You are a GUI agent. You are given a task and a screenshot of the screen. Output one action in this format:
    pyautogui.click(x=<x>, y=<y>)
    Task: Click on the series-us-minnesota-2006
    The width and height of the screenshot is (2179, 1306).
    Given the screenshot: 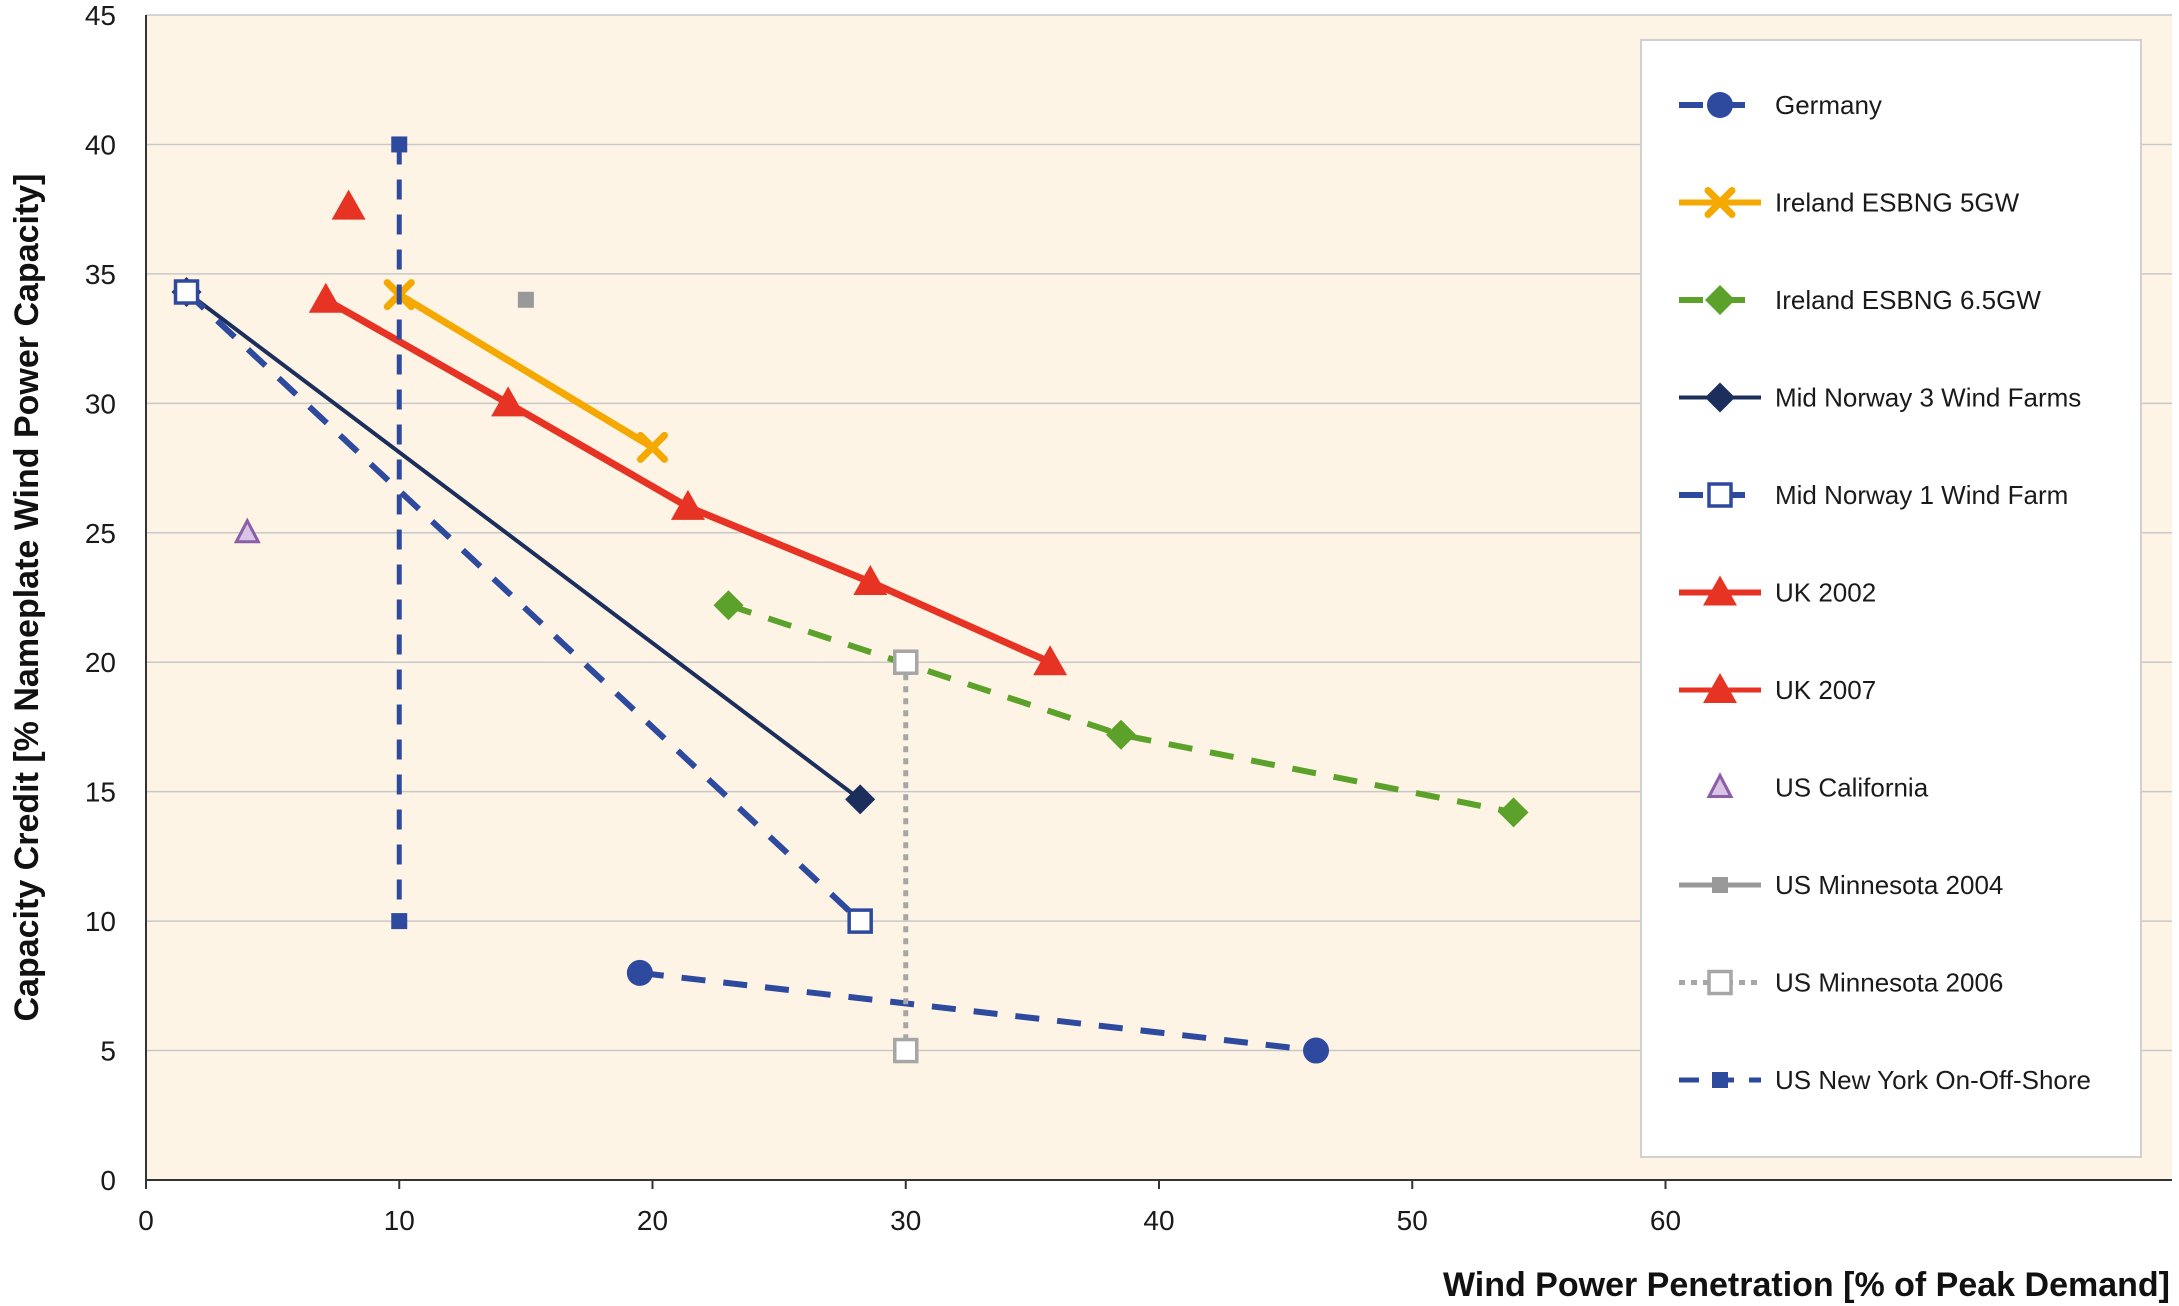 What is the action you would take?
    pyautogui.click(x=906, y=856)
    